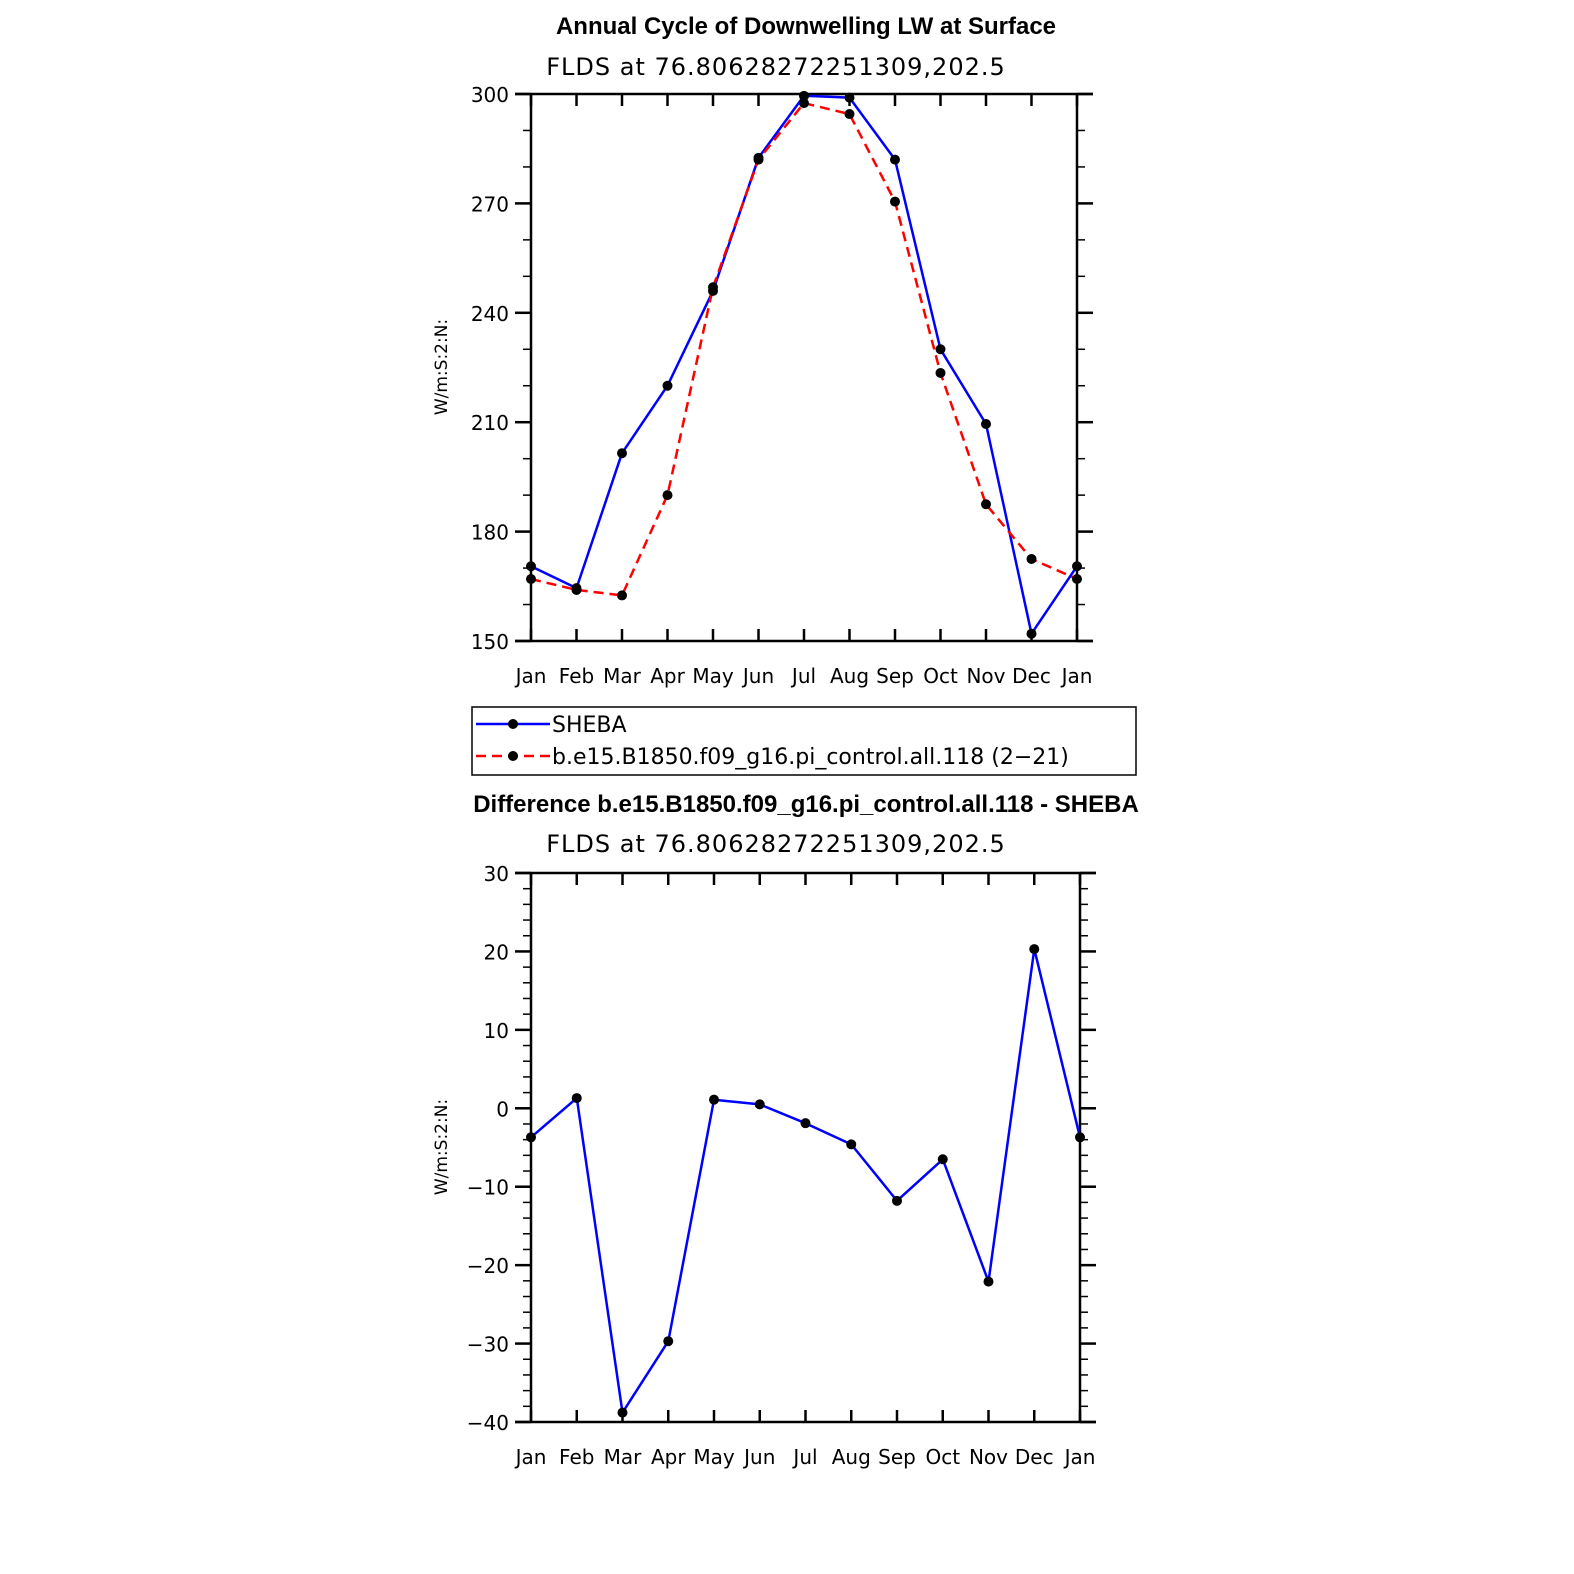 The height and width of the screenshot is (1574, 1574). What do you see at coordinates (496, 1031) in the screenshot?
I see `y-tick-label: 10` at bounding box center [496, 1031].